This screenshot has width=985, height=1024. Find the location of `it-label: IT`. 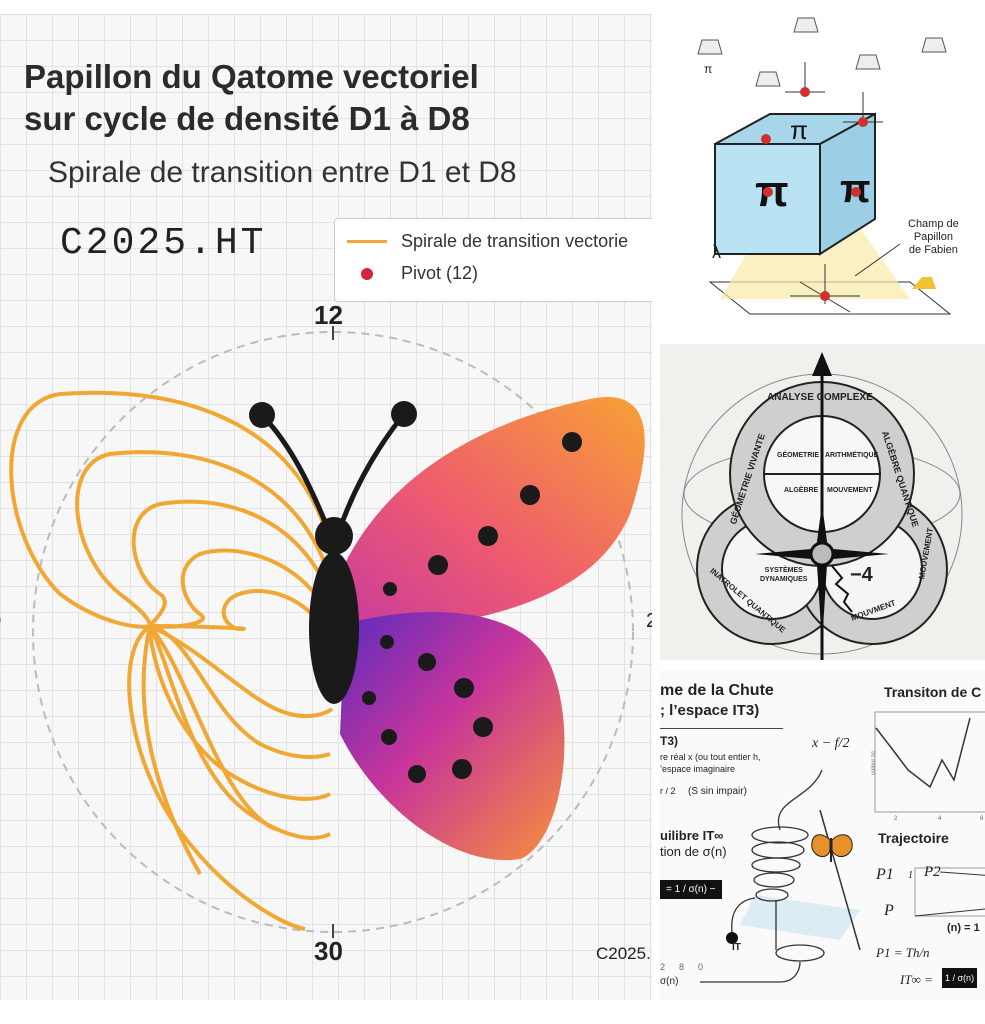

it-label: IT is located at coordinates (736, 947).